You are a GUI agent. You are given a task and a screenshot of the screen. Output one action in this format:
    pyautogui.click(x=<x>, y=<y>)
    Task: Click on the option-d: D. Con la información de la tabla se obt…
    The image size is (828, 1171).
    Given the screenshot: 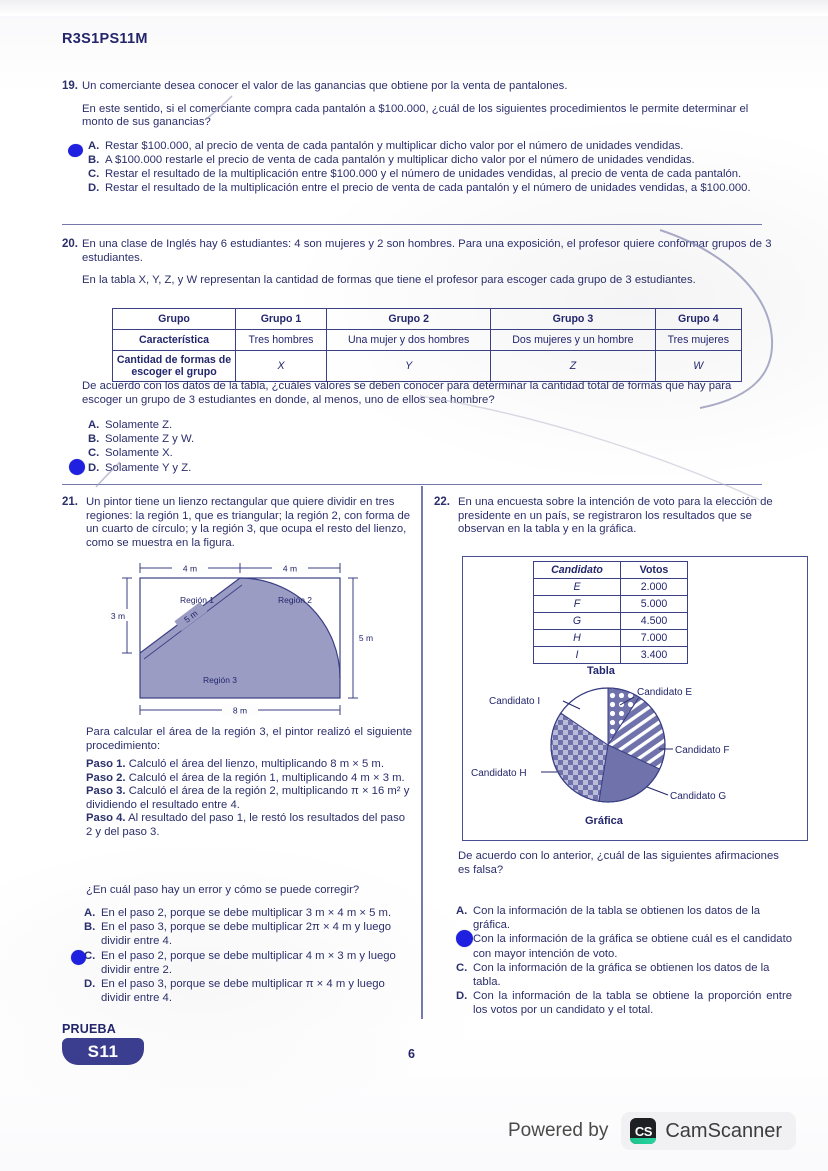 What is the action you would take?
    pyautogui.click(x=623, y=1003)
    